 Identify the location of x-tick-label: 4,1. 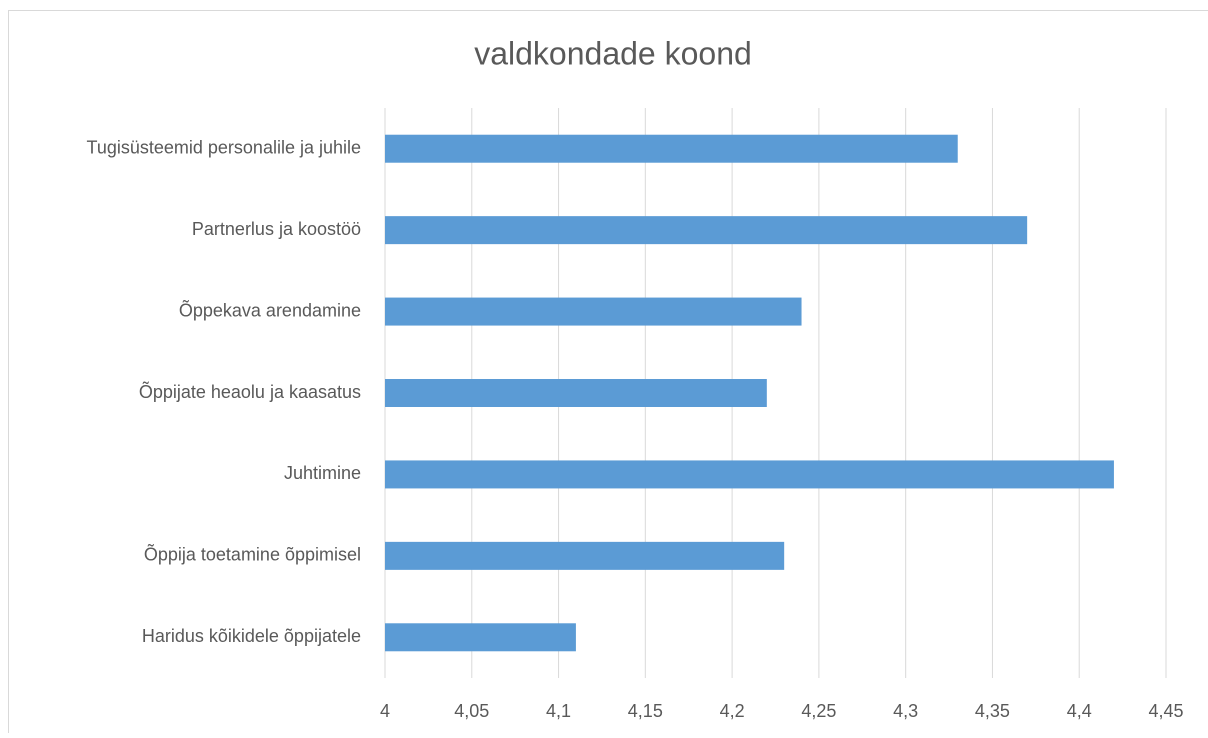
(558, 711).